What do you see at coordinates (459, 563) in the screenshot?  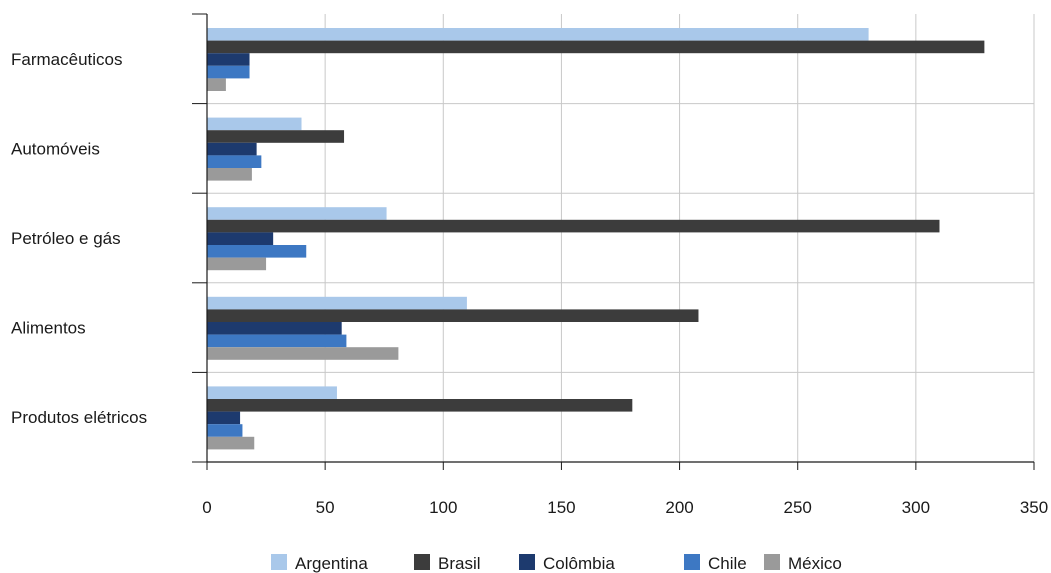 I see `legend-label: Brasil` at bounding box center [459, 563].